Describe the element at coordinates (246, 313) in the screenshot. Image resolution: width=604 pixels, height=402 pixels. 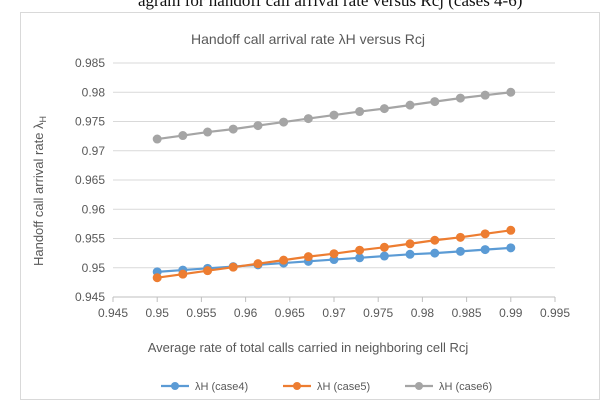
I see `x-tick-label: 0.96` at that location.